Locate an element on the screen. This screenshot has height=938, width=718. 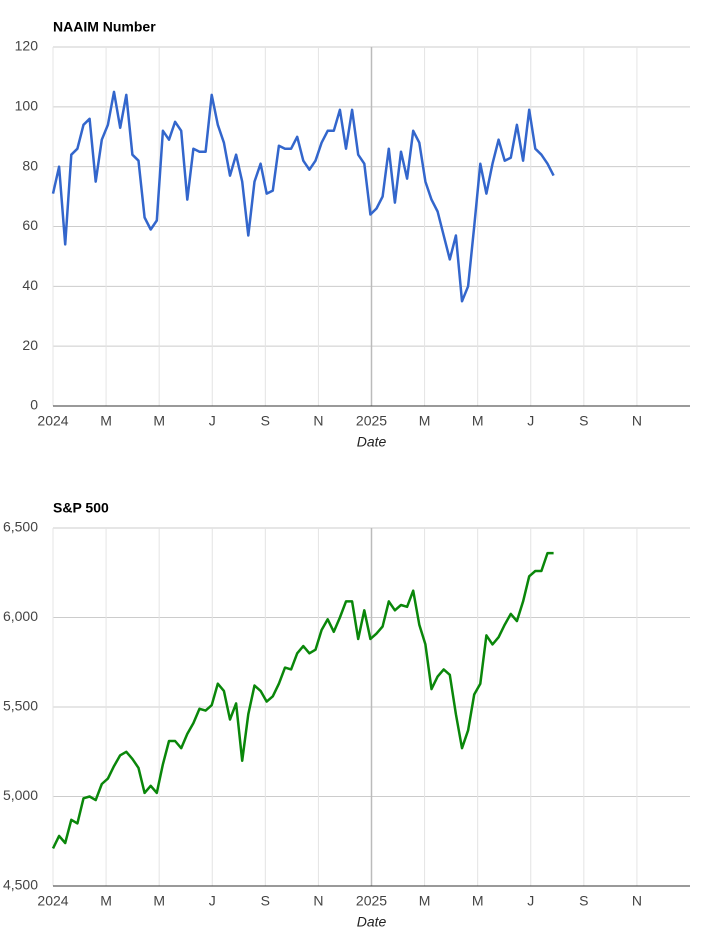
chart-title: NAAIM Number is located at coordinates (104, 27).